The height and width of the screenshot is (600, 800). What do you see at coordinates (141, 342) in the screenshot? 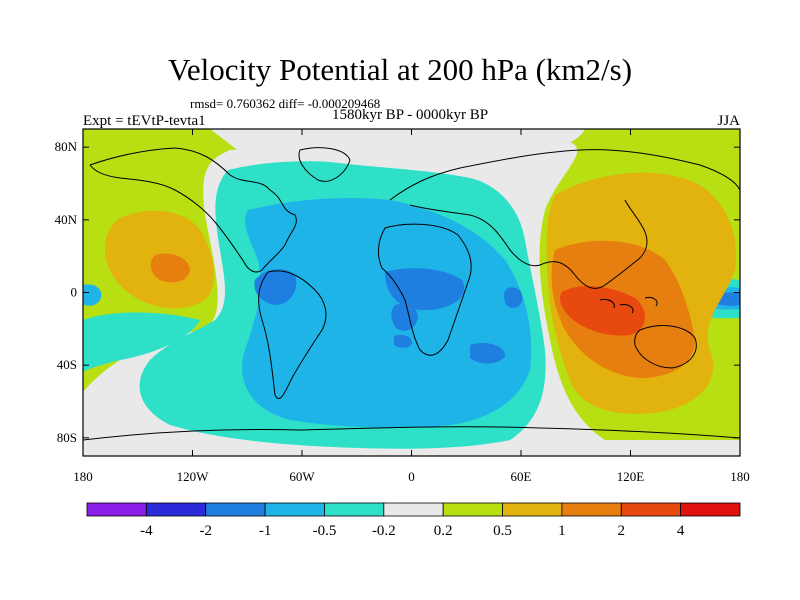
I see `field-negative-sepacific` at bounding box center [141, 342].